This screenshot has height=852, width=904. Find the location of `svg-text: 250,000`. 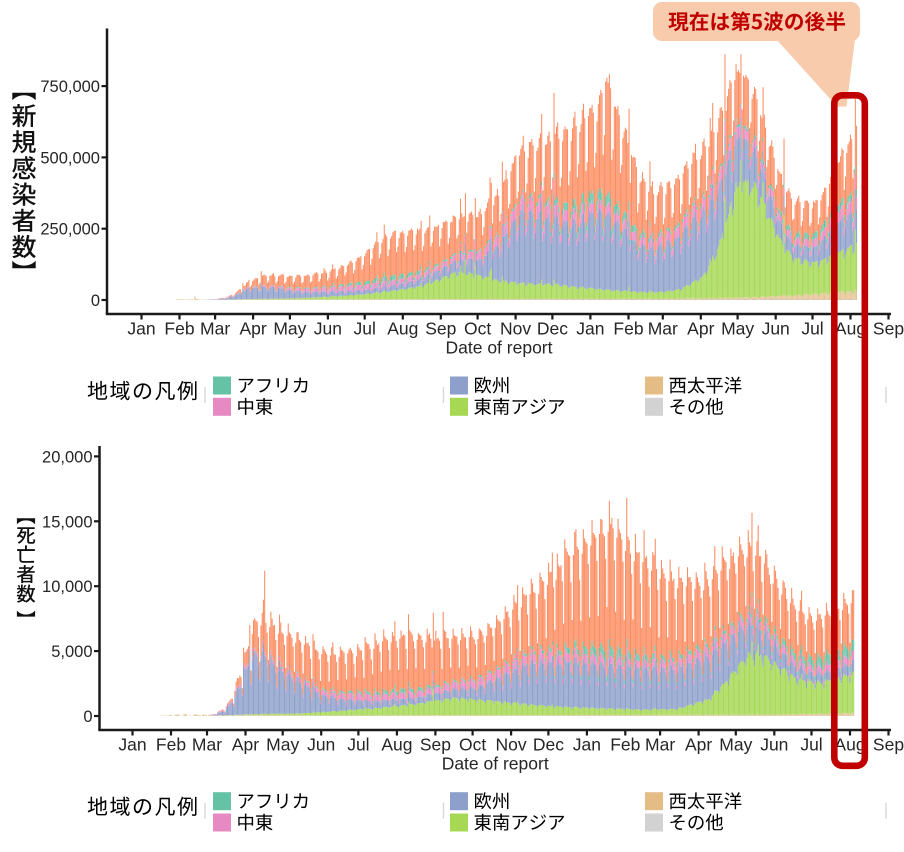

svg-text: 250,000 is located at coordinates (70, 230).